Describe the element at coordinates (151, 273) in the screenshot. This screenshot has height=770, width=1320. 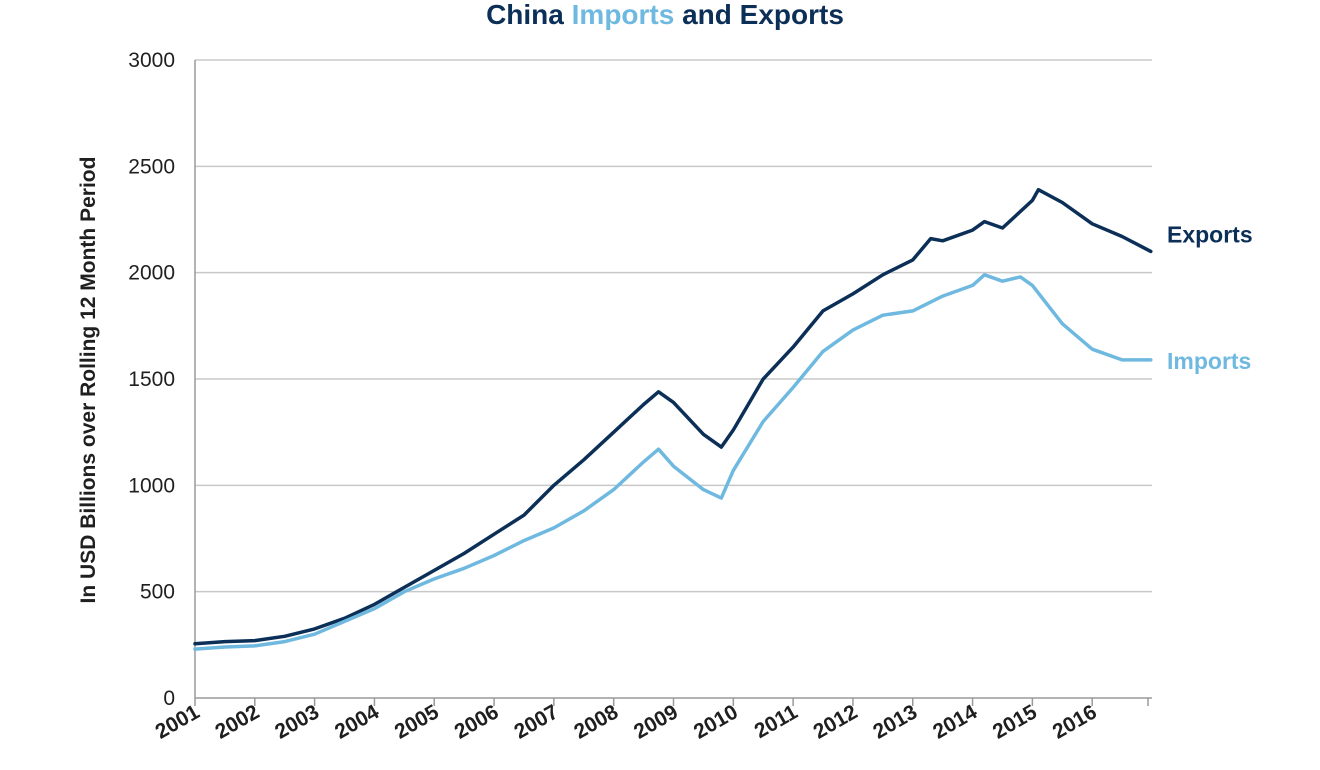
I see `y-tick-2000: 2000` at that location.